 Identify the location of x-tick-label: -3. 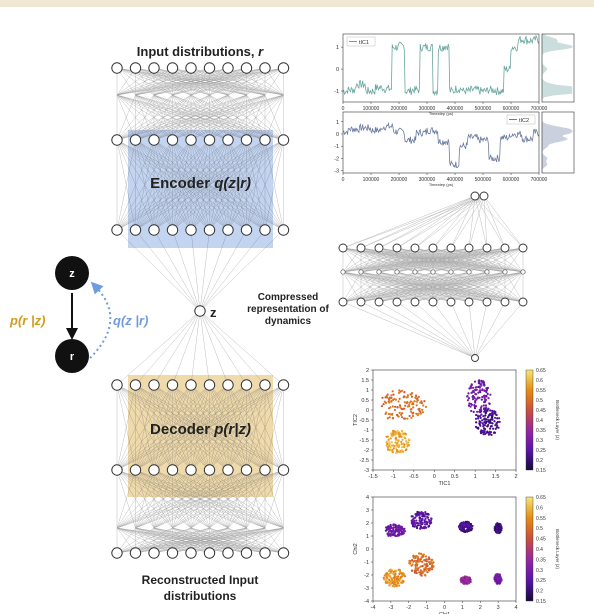
(390, 608).